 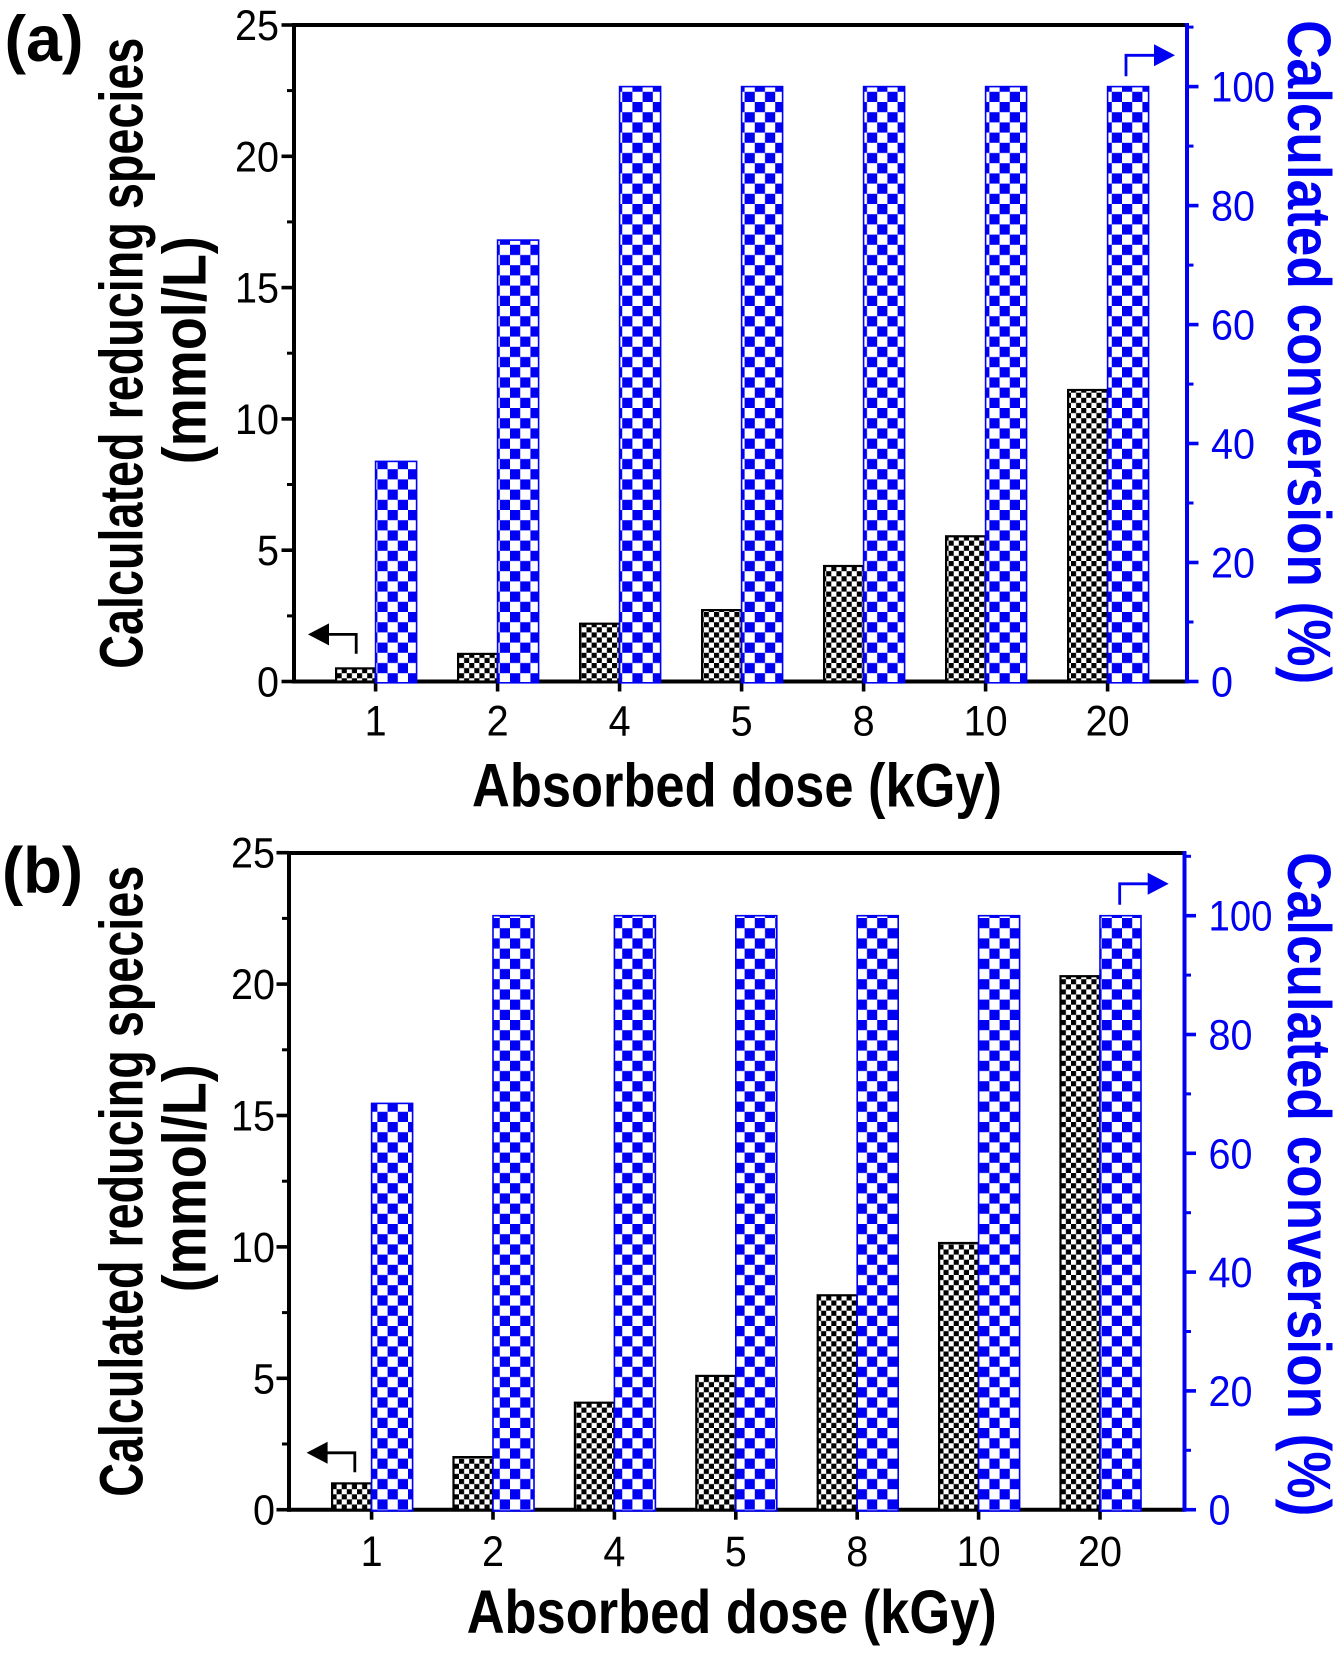 I want to click on svg-text: (a), so click(x=44, y=38).